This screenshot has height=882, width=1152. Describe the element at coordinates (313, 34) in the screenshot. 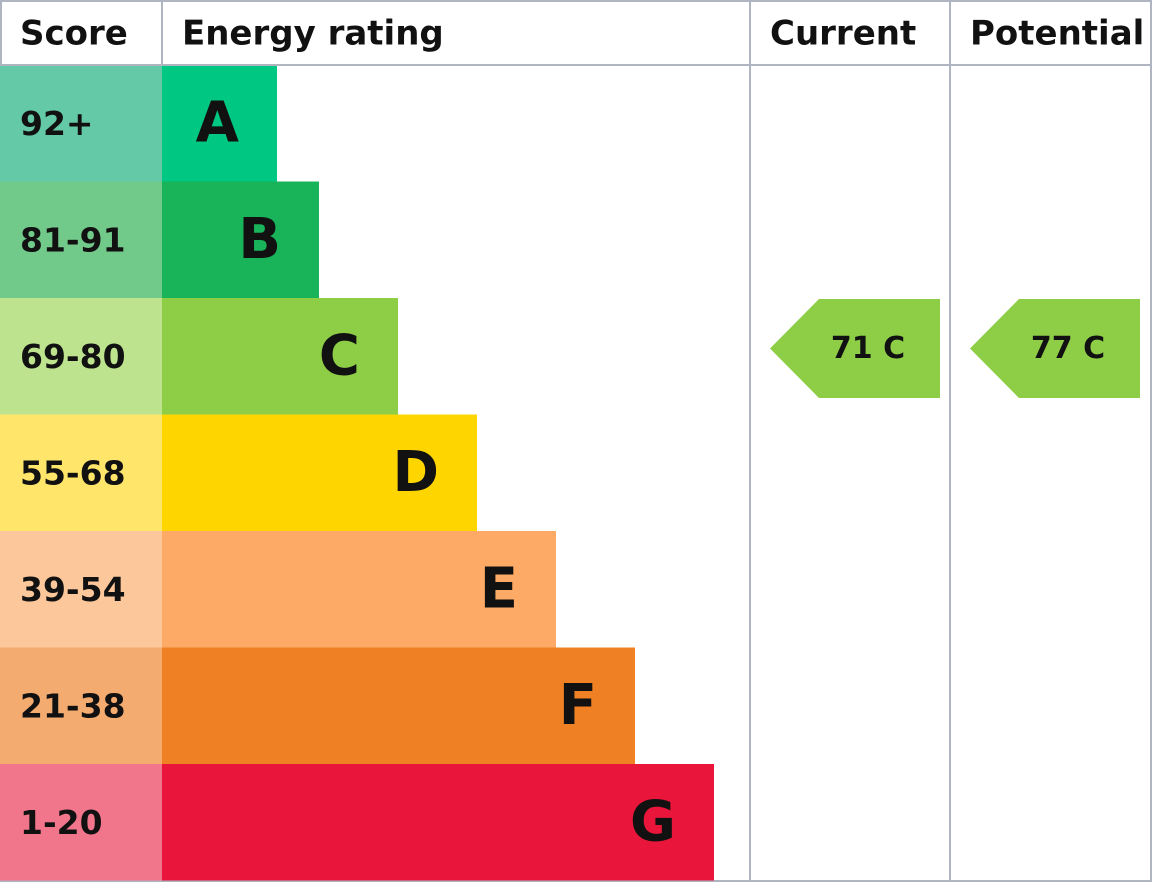

I see `header-energy-rating: Energy rating` at that location.